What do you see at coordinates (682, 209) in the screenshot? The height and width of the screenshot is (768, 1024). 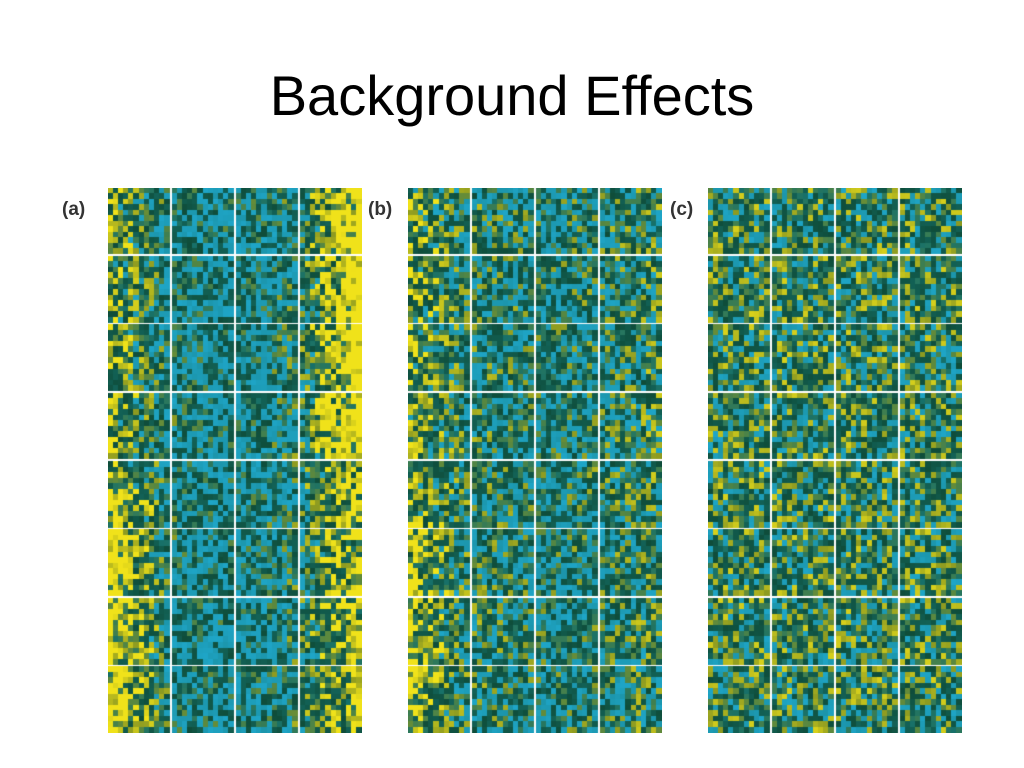 I see `panel-label-c: (c)` at bounding box center [682, 209].